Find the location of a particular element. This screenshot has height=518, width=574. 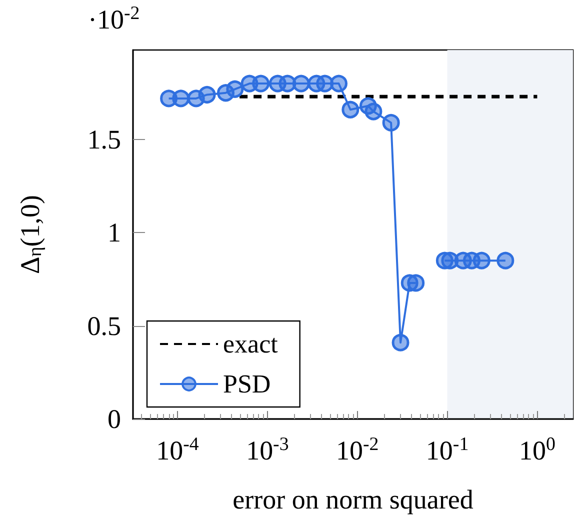

y-tick-label: 0.5 is located at coordinates (104, 325).